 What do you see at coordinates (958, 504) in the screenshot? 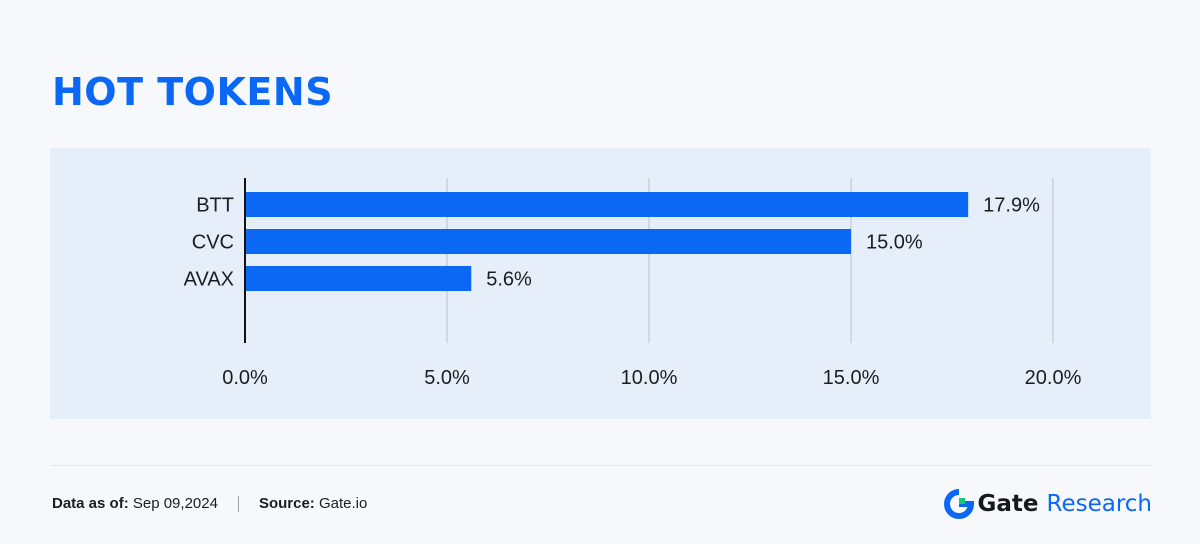
I see `gate-logo-icon` at bounding box center [958, 504].